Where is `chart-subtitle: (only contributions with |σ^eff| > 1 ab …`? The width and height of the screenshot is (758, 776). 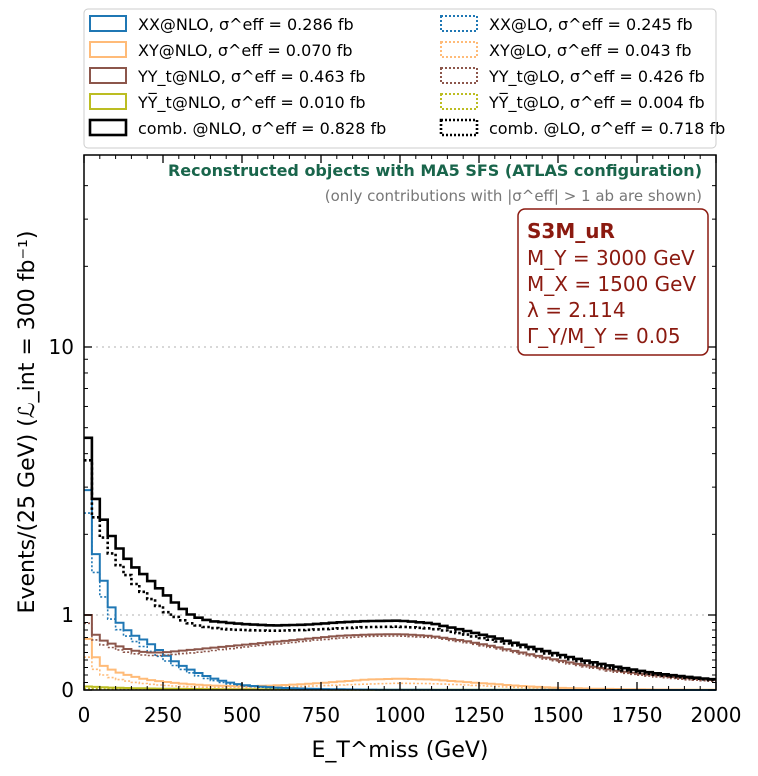 chart-subtitle: (only contributions with |σ^eff| > 1 ab … is located at coordinates (513, 196).